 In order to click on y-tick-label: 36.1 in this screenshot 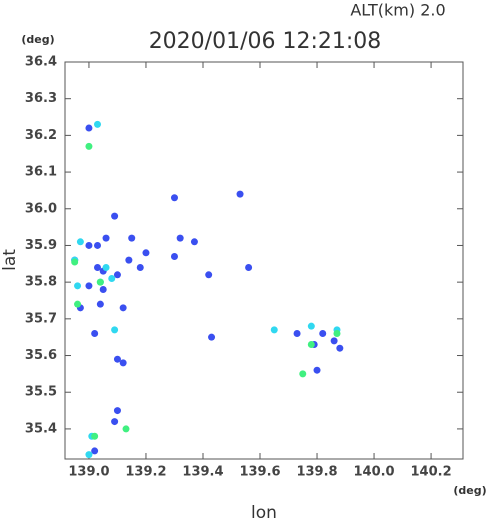, I will do `click(41, 172)`.